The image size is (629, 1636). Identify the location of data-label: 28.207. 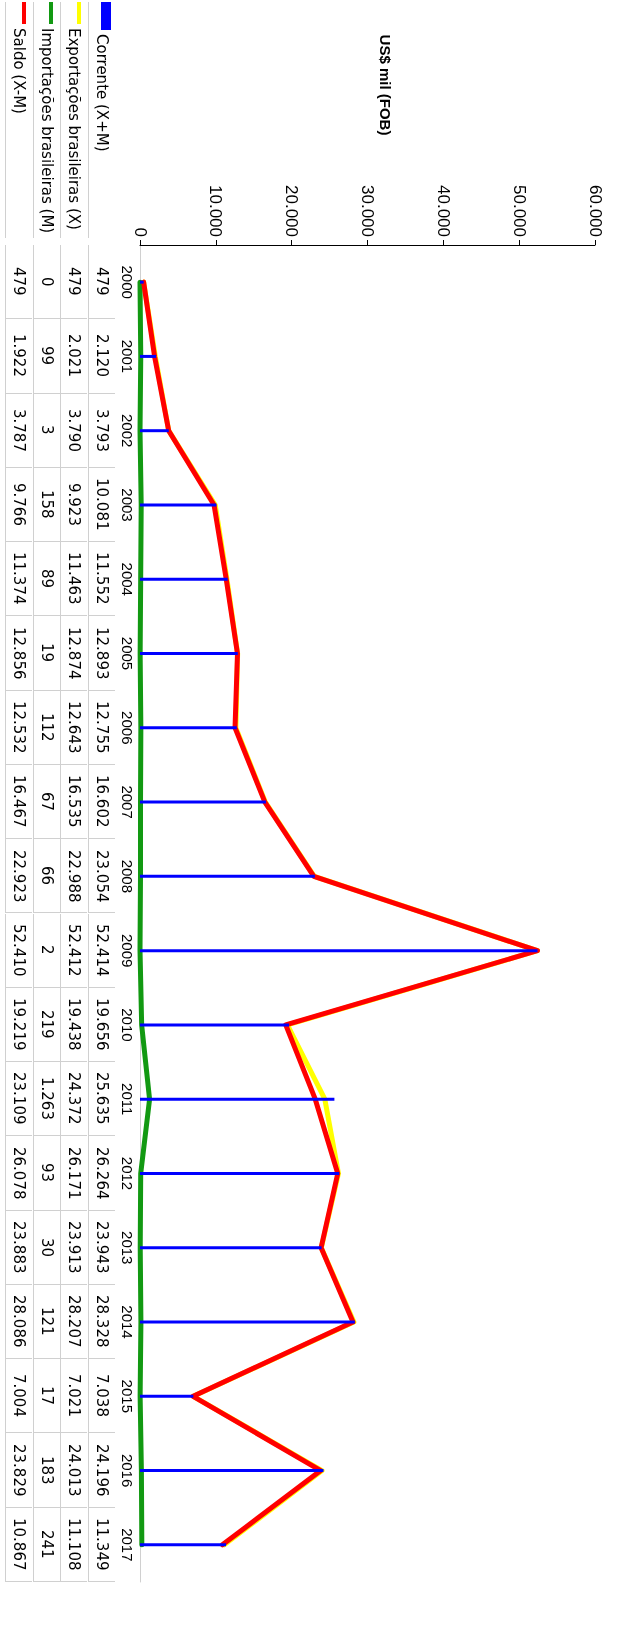
(73, 1322).